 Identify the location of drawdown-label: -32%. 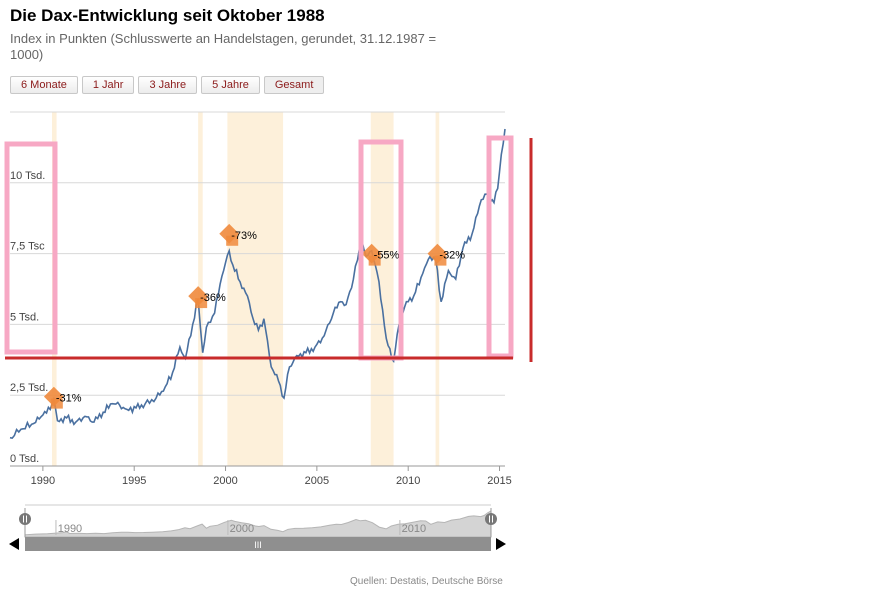
(452, 256).